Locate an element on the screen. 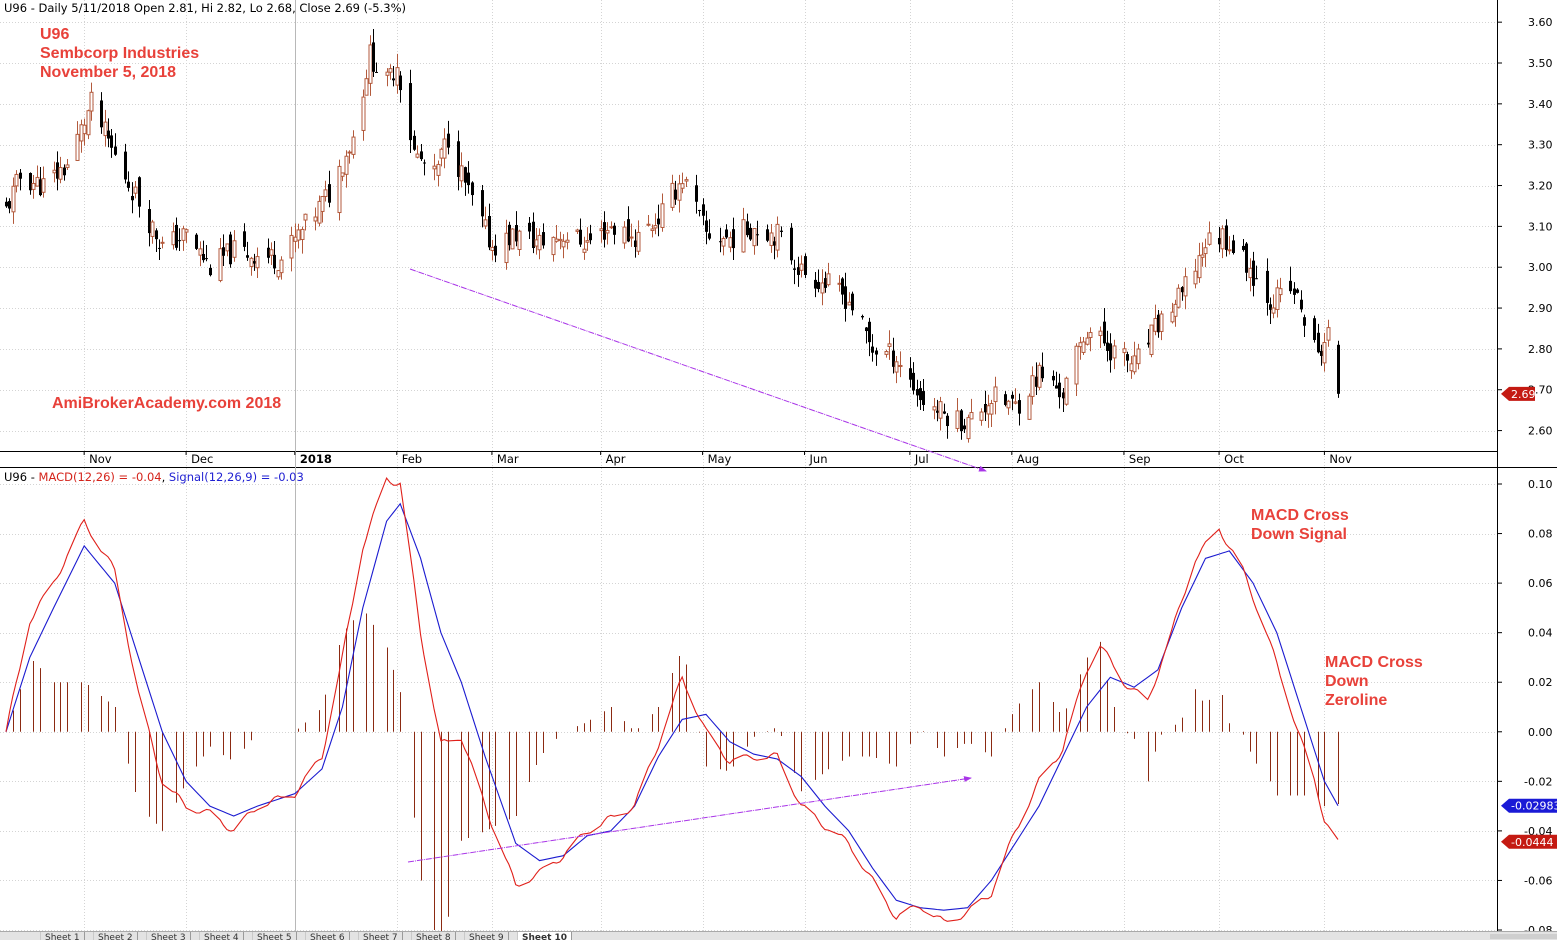 The image size is (1557, 940). sheet-tab: Sheet 10 is located at coordinates (545, 936).